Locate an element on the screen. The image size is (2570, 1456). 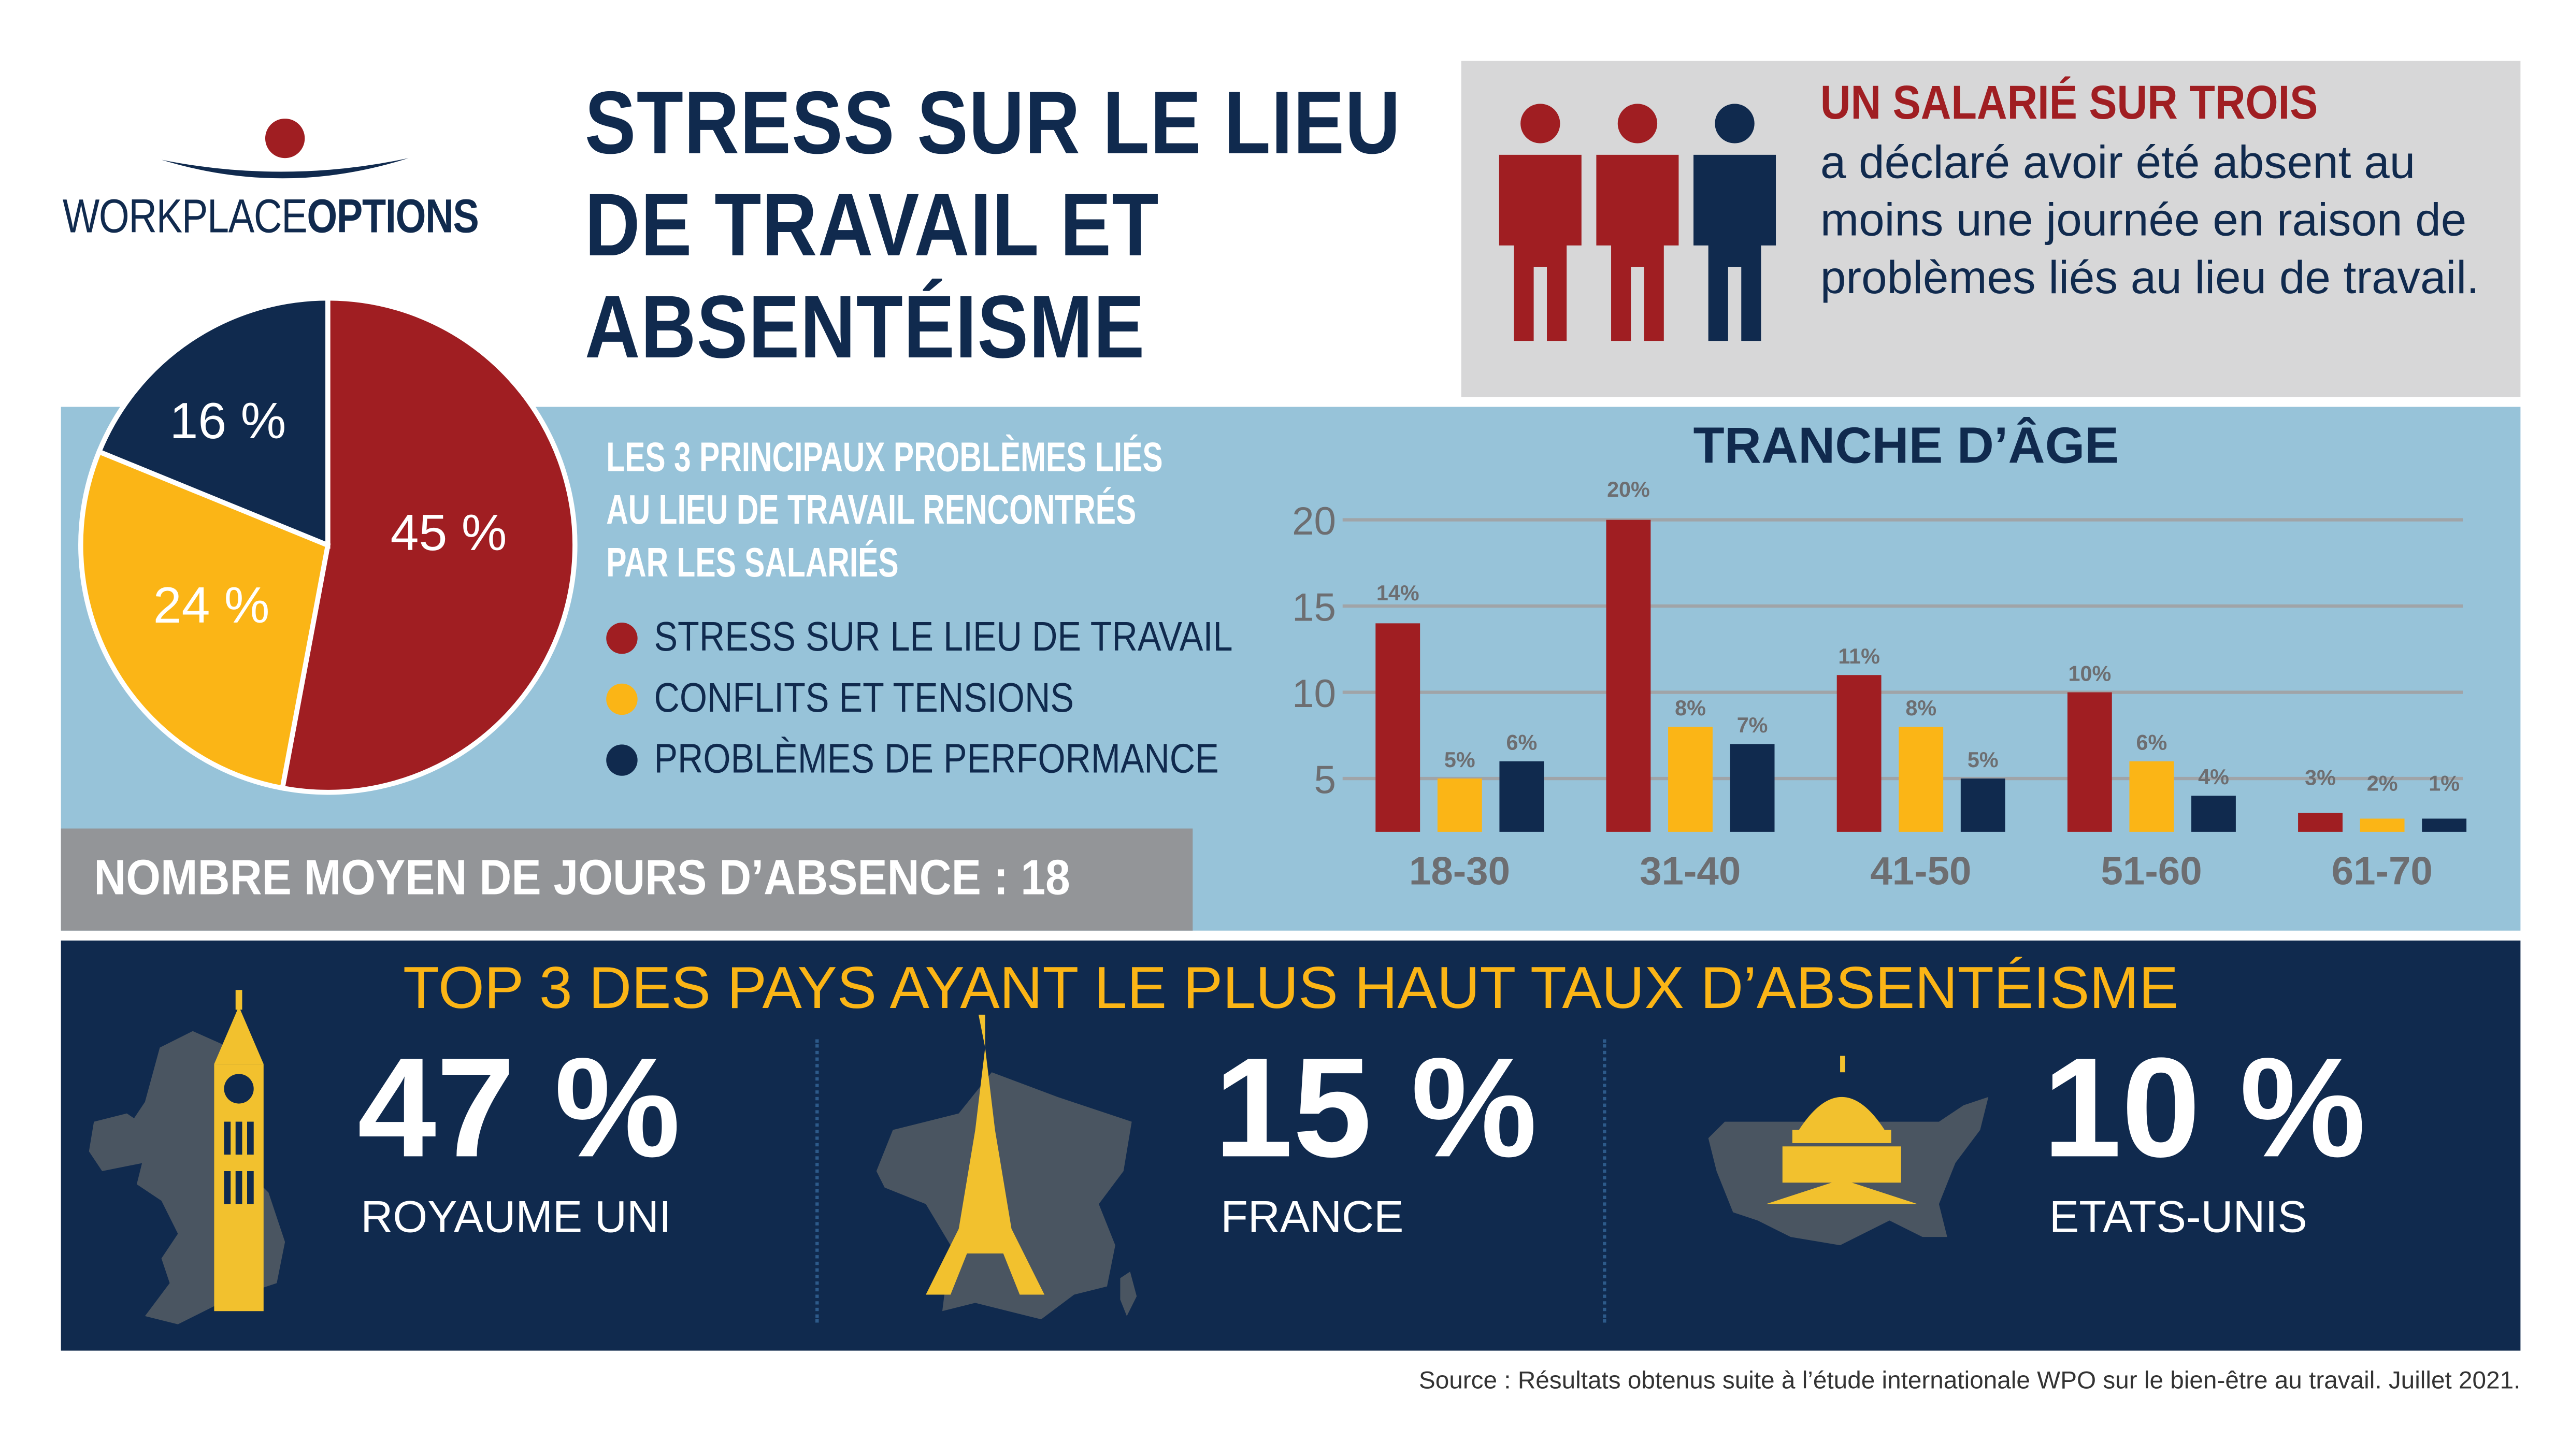
highlight-heading: UN SALARIÉ SUR TROIS is located at coordinates (2069, 104).